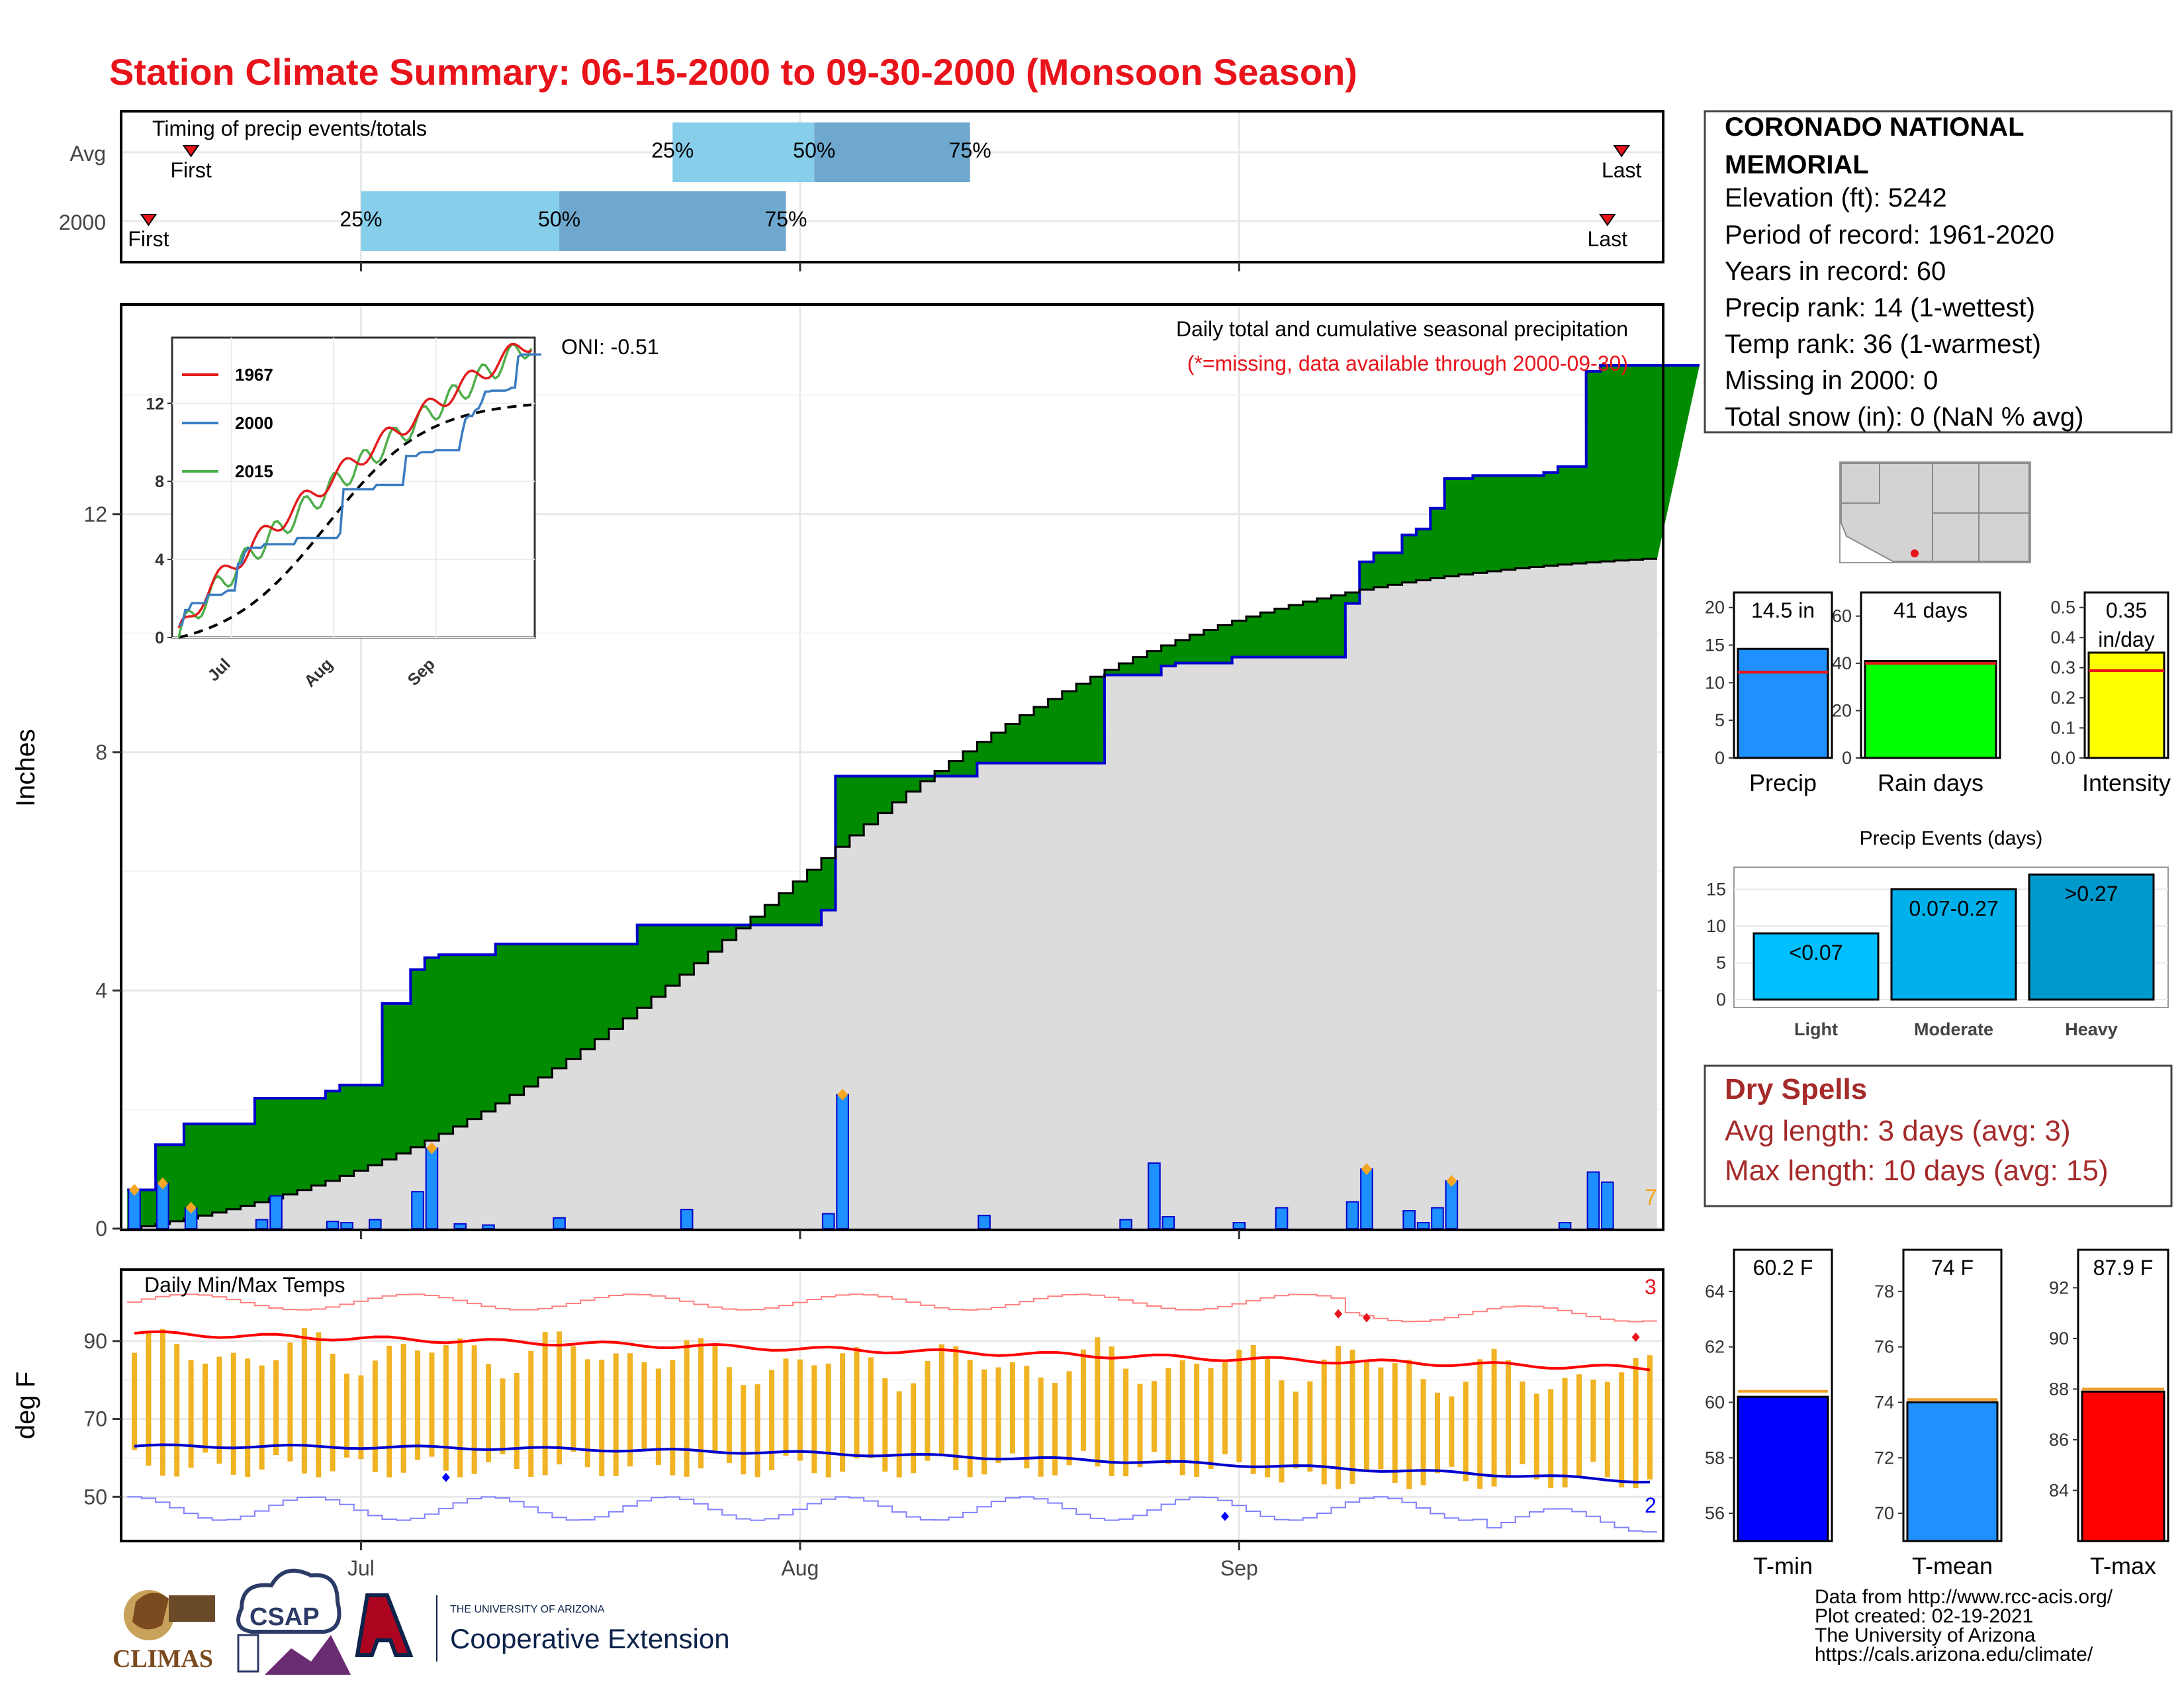 This screenshot has height=1688, width=2184. I want to click on summary-rain-days-label: Rain days, so click(1931, 782).